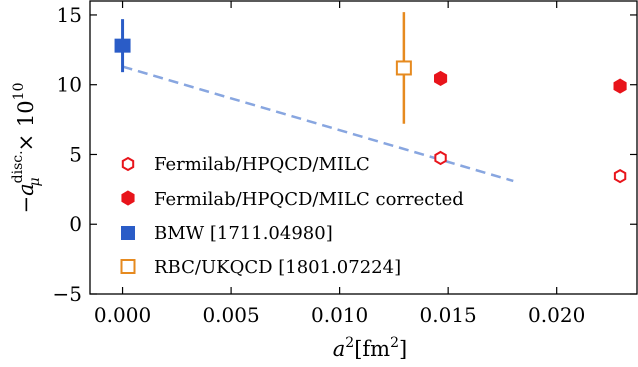  Describe the element at coordinates (128, 164) in the screenshot. I see `legend-marker-open-hexagon` at that location.